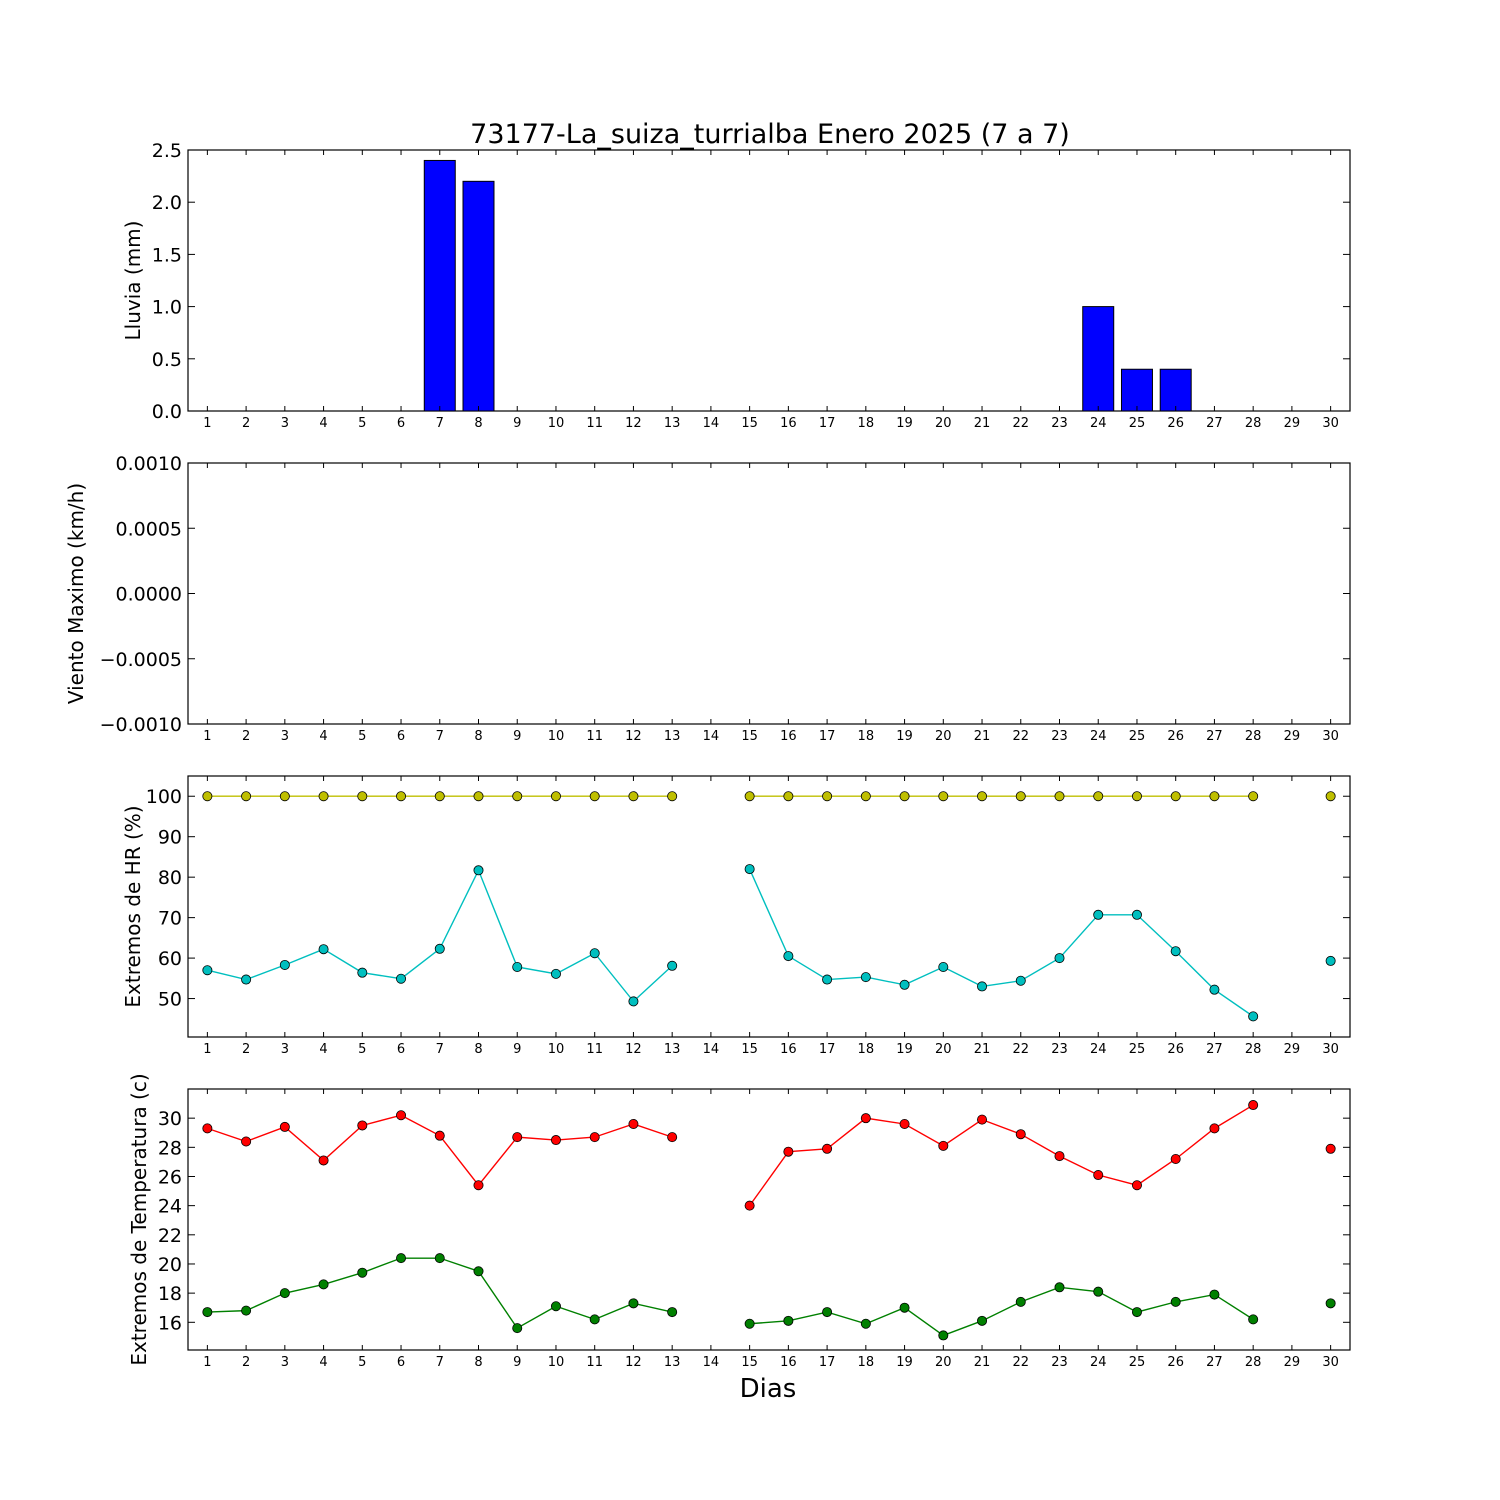  Describe the element at coordinates (768, 1389) in the screenshot. I see `x-axis-label: Dias` at that location.